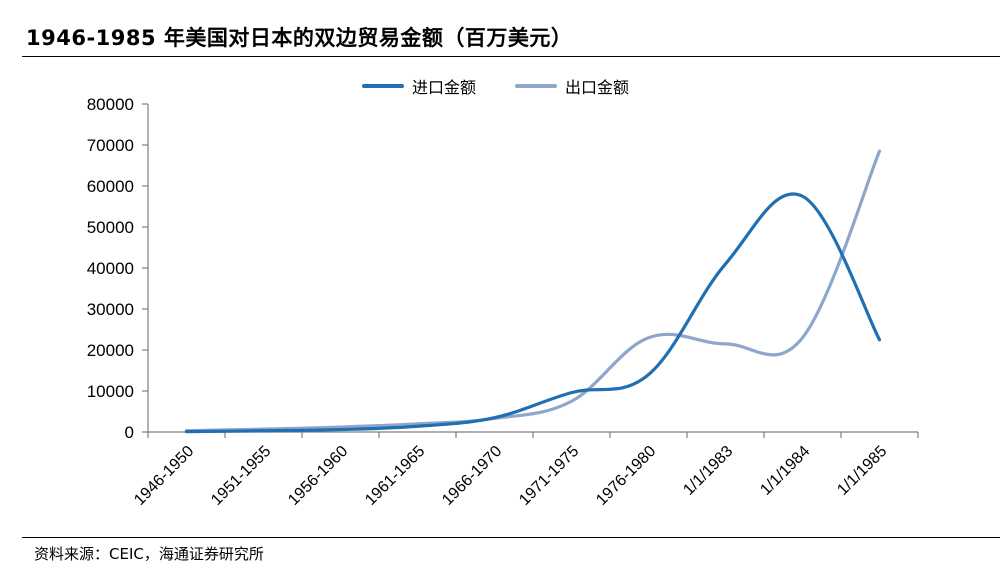 This screenshot has width=1000, height=573. Describe the element at coordinates (597, 87) in the screenshot. I see `legend-label-export: 出口金额` at that location.